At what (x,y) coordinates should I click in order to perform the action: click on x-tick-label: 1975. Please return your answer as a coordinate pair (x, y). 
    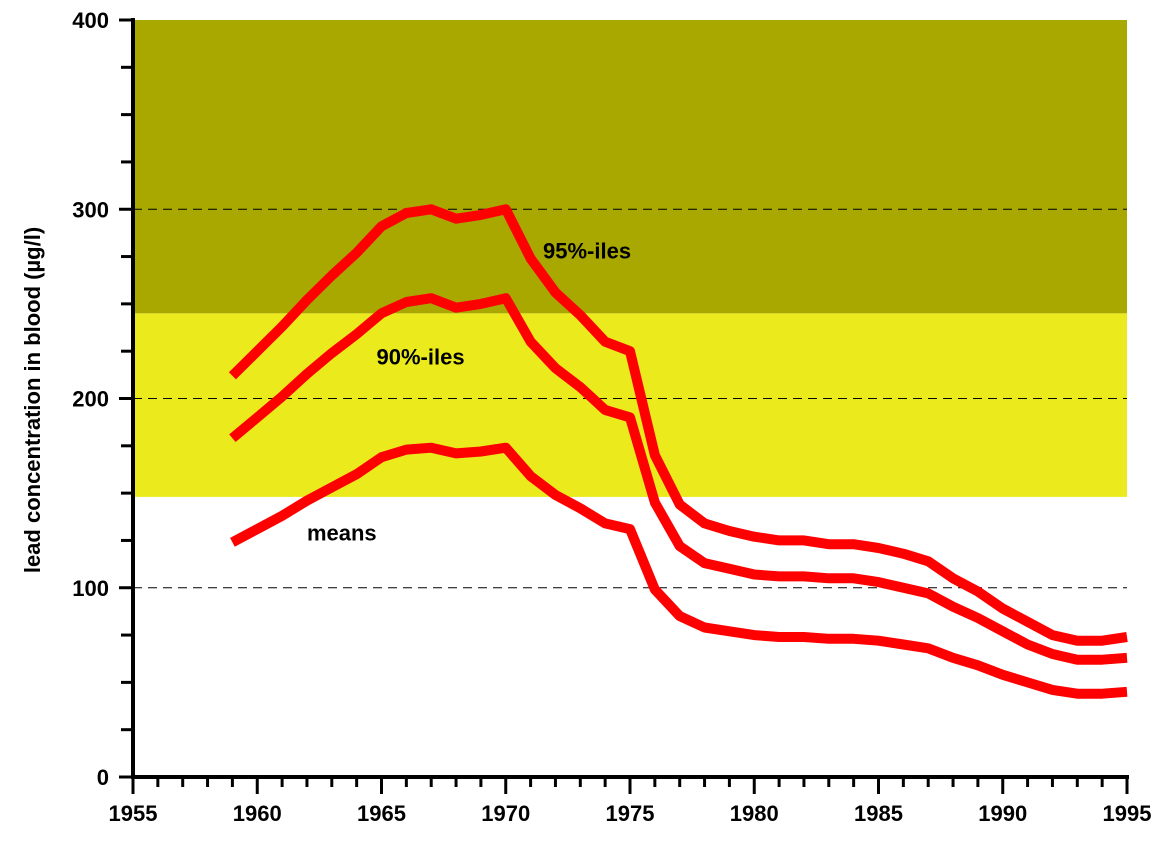
    Looking at the image, I should click on (630, 813).